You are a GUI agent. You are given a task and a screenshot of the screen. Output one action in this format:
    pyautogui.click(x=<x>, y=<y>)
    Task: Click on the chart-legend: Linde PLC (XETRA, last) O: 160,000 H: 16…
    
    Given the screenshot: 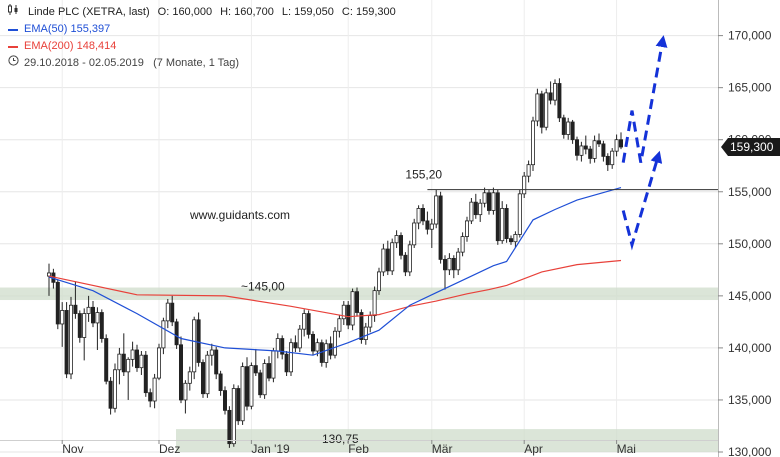 What is the action you would take?
    pyautogui.click(x=205, y=38)
    